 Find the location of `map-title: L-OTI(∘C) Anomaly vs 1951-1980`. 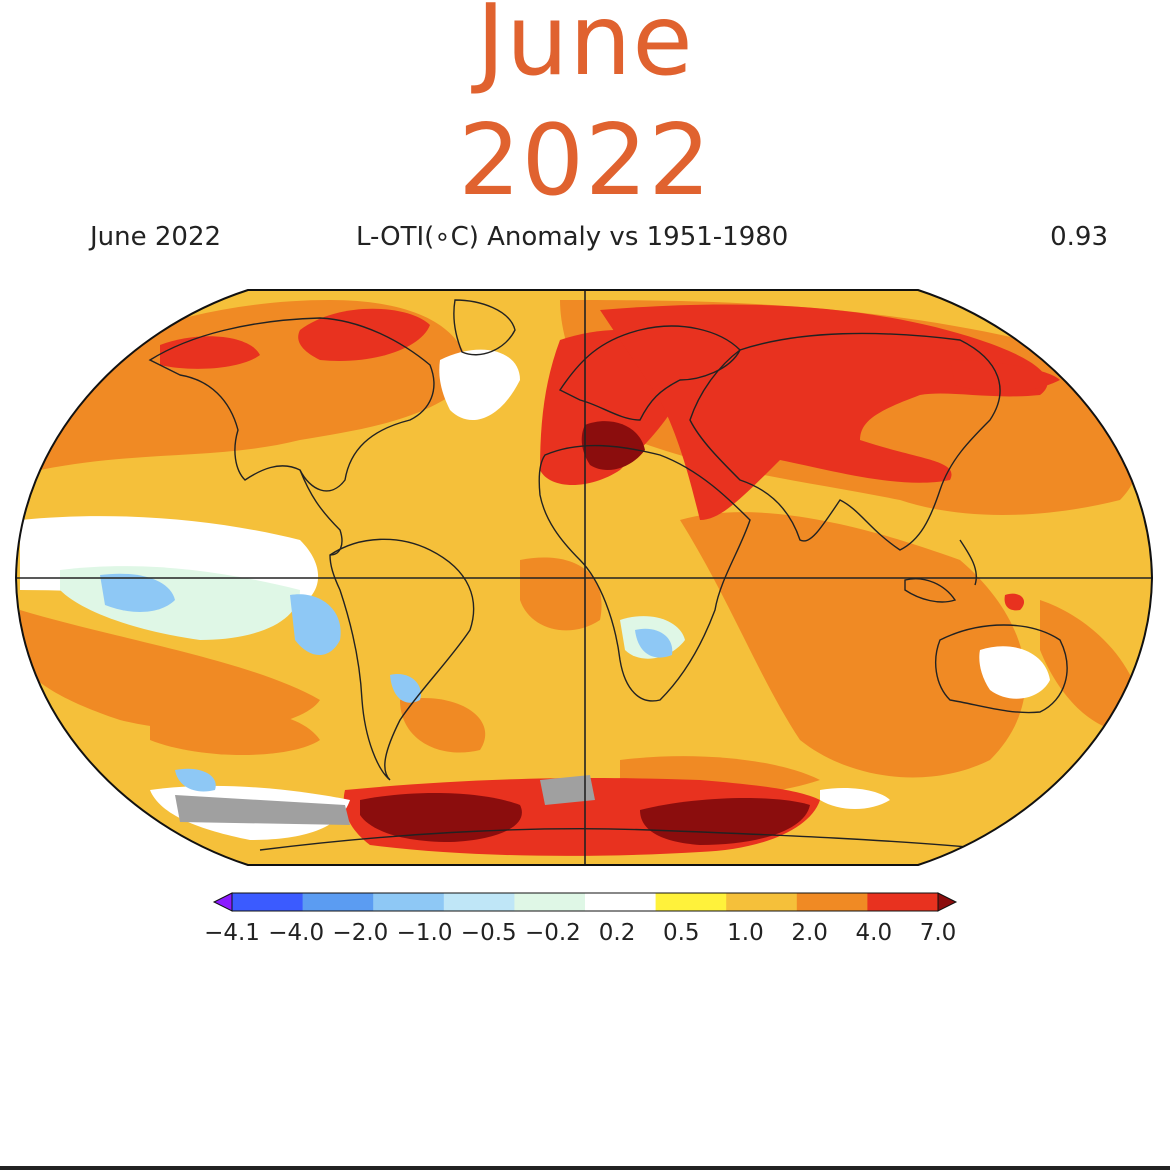

map-title: L-OTI(∘C) Anomaly vs 1951-1980 is located at coordinates (572, 237).